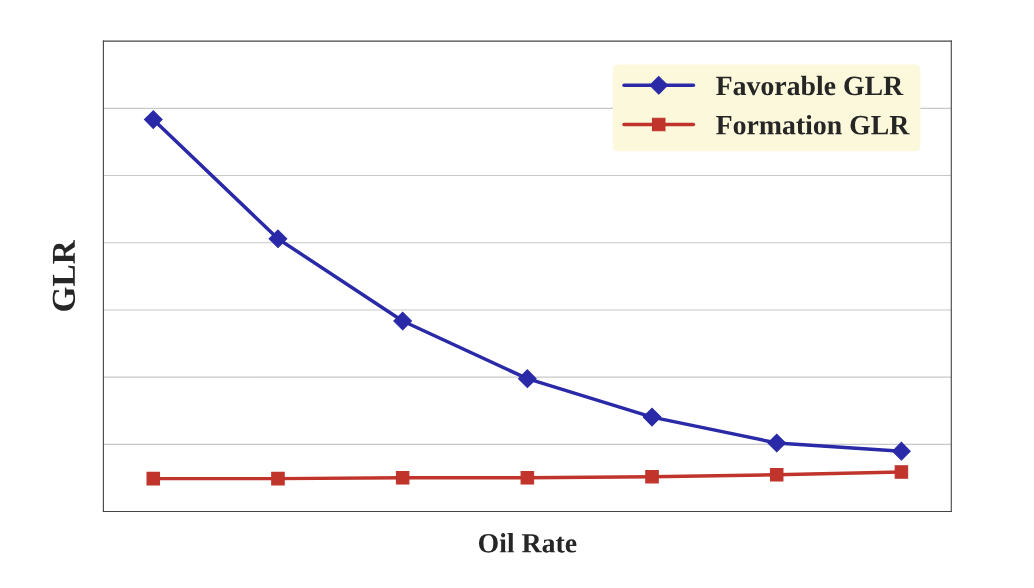  I want to click on y-axis-title: GLR, so click(64, 275).